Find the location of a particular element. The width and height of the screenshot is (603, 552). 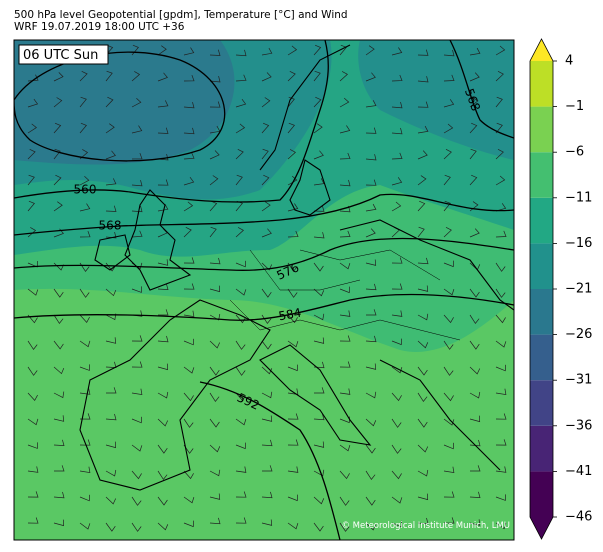

colorbar-tick-label: 4 is located at coordinates (569, 61).